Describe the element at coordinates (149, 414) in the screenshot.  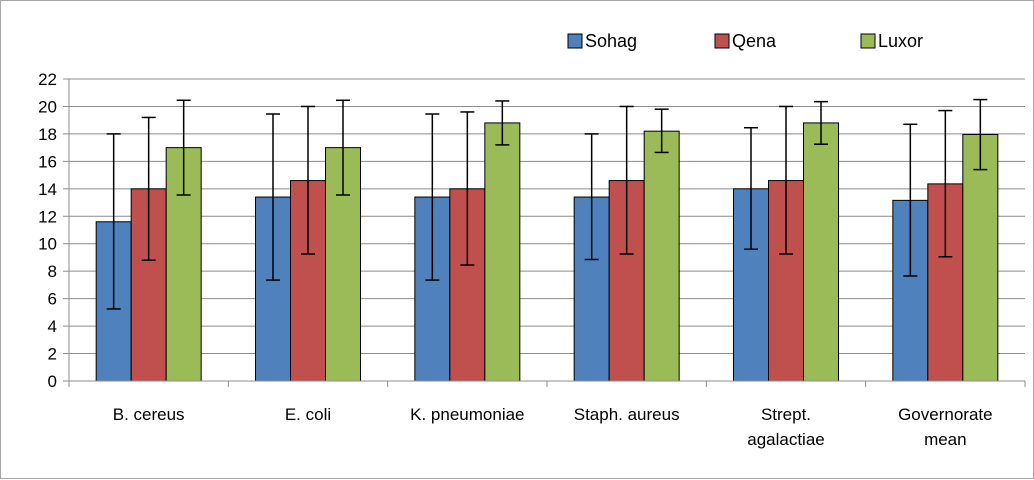
I see `x-category-label: B. cereus` at that location.